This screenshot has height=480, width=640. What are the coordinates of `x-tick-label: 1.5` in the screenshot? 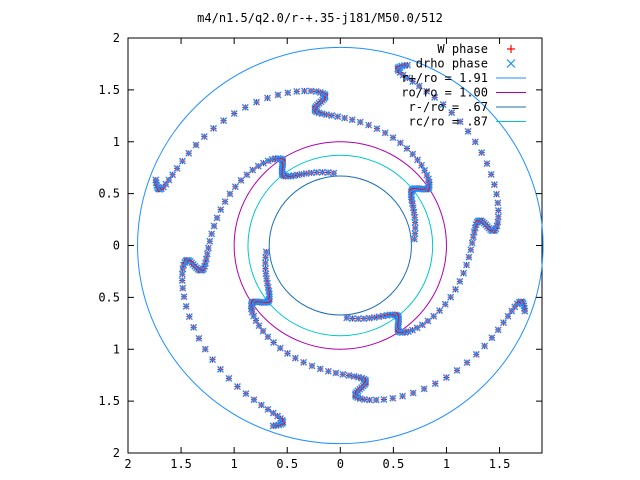 It's located at (500, 464).